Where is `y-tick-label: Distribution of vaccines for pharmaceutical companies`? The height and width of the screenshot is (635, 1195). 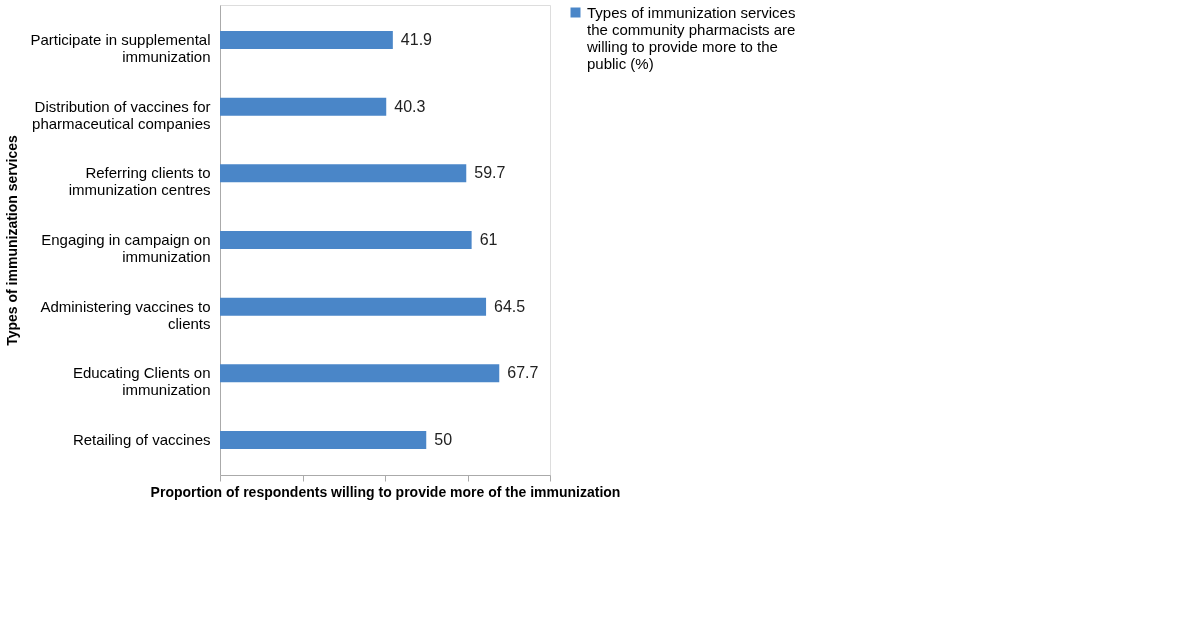 y-tick-label: Distribution of vaccines for pharmaceutical companies is located at coordinates (121, 114).